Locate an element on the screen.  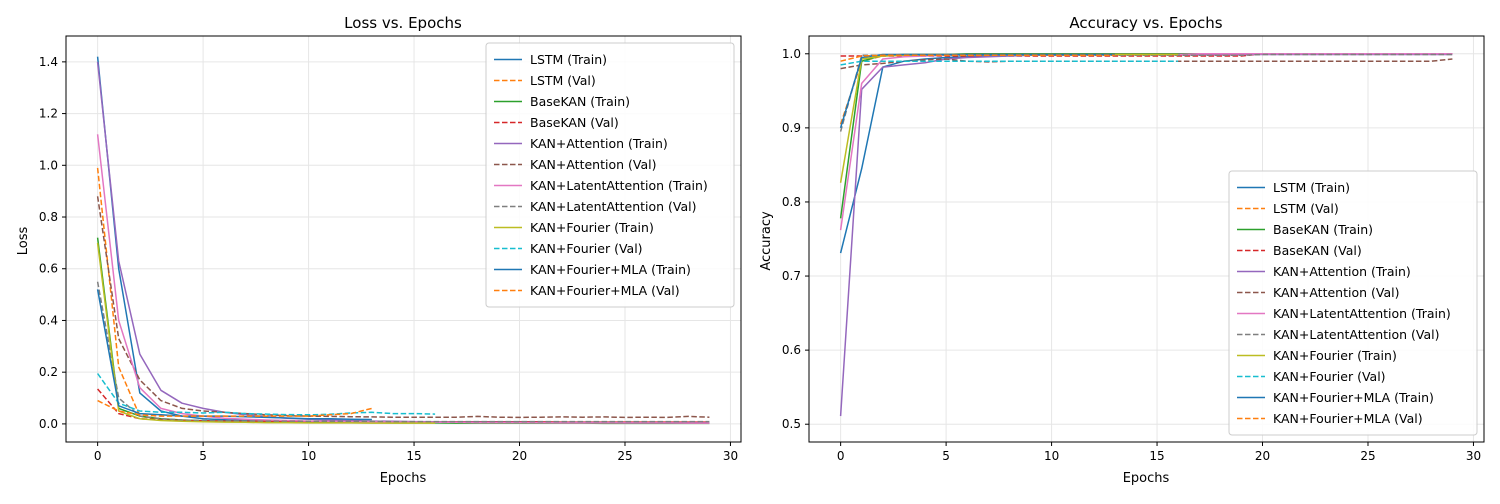
loss-chart-xtick-label: 30 is located at coordinates (730, 456).